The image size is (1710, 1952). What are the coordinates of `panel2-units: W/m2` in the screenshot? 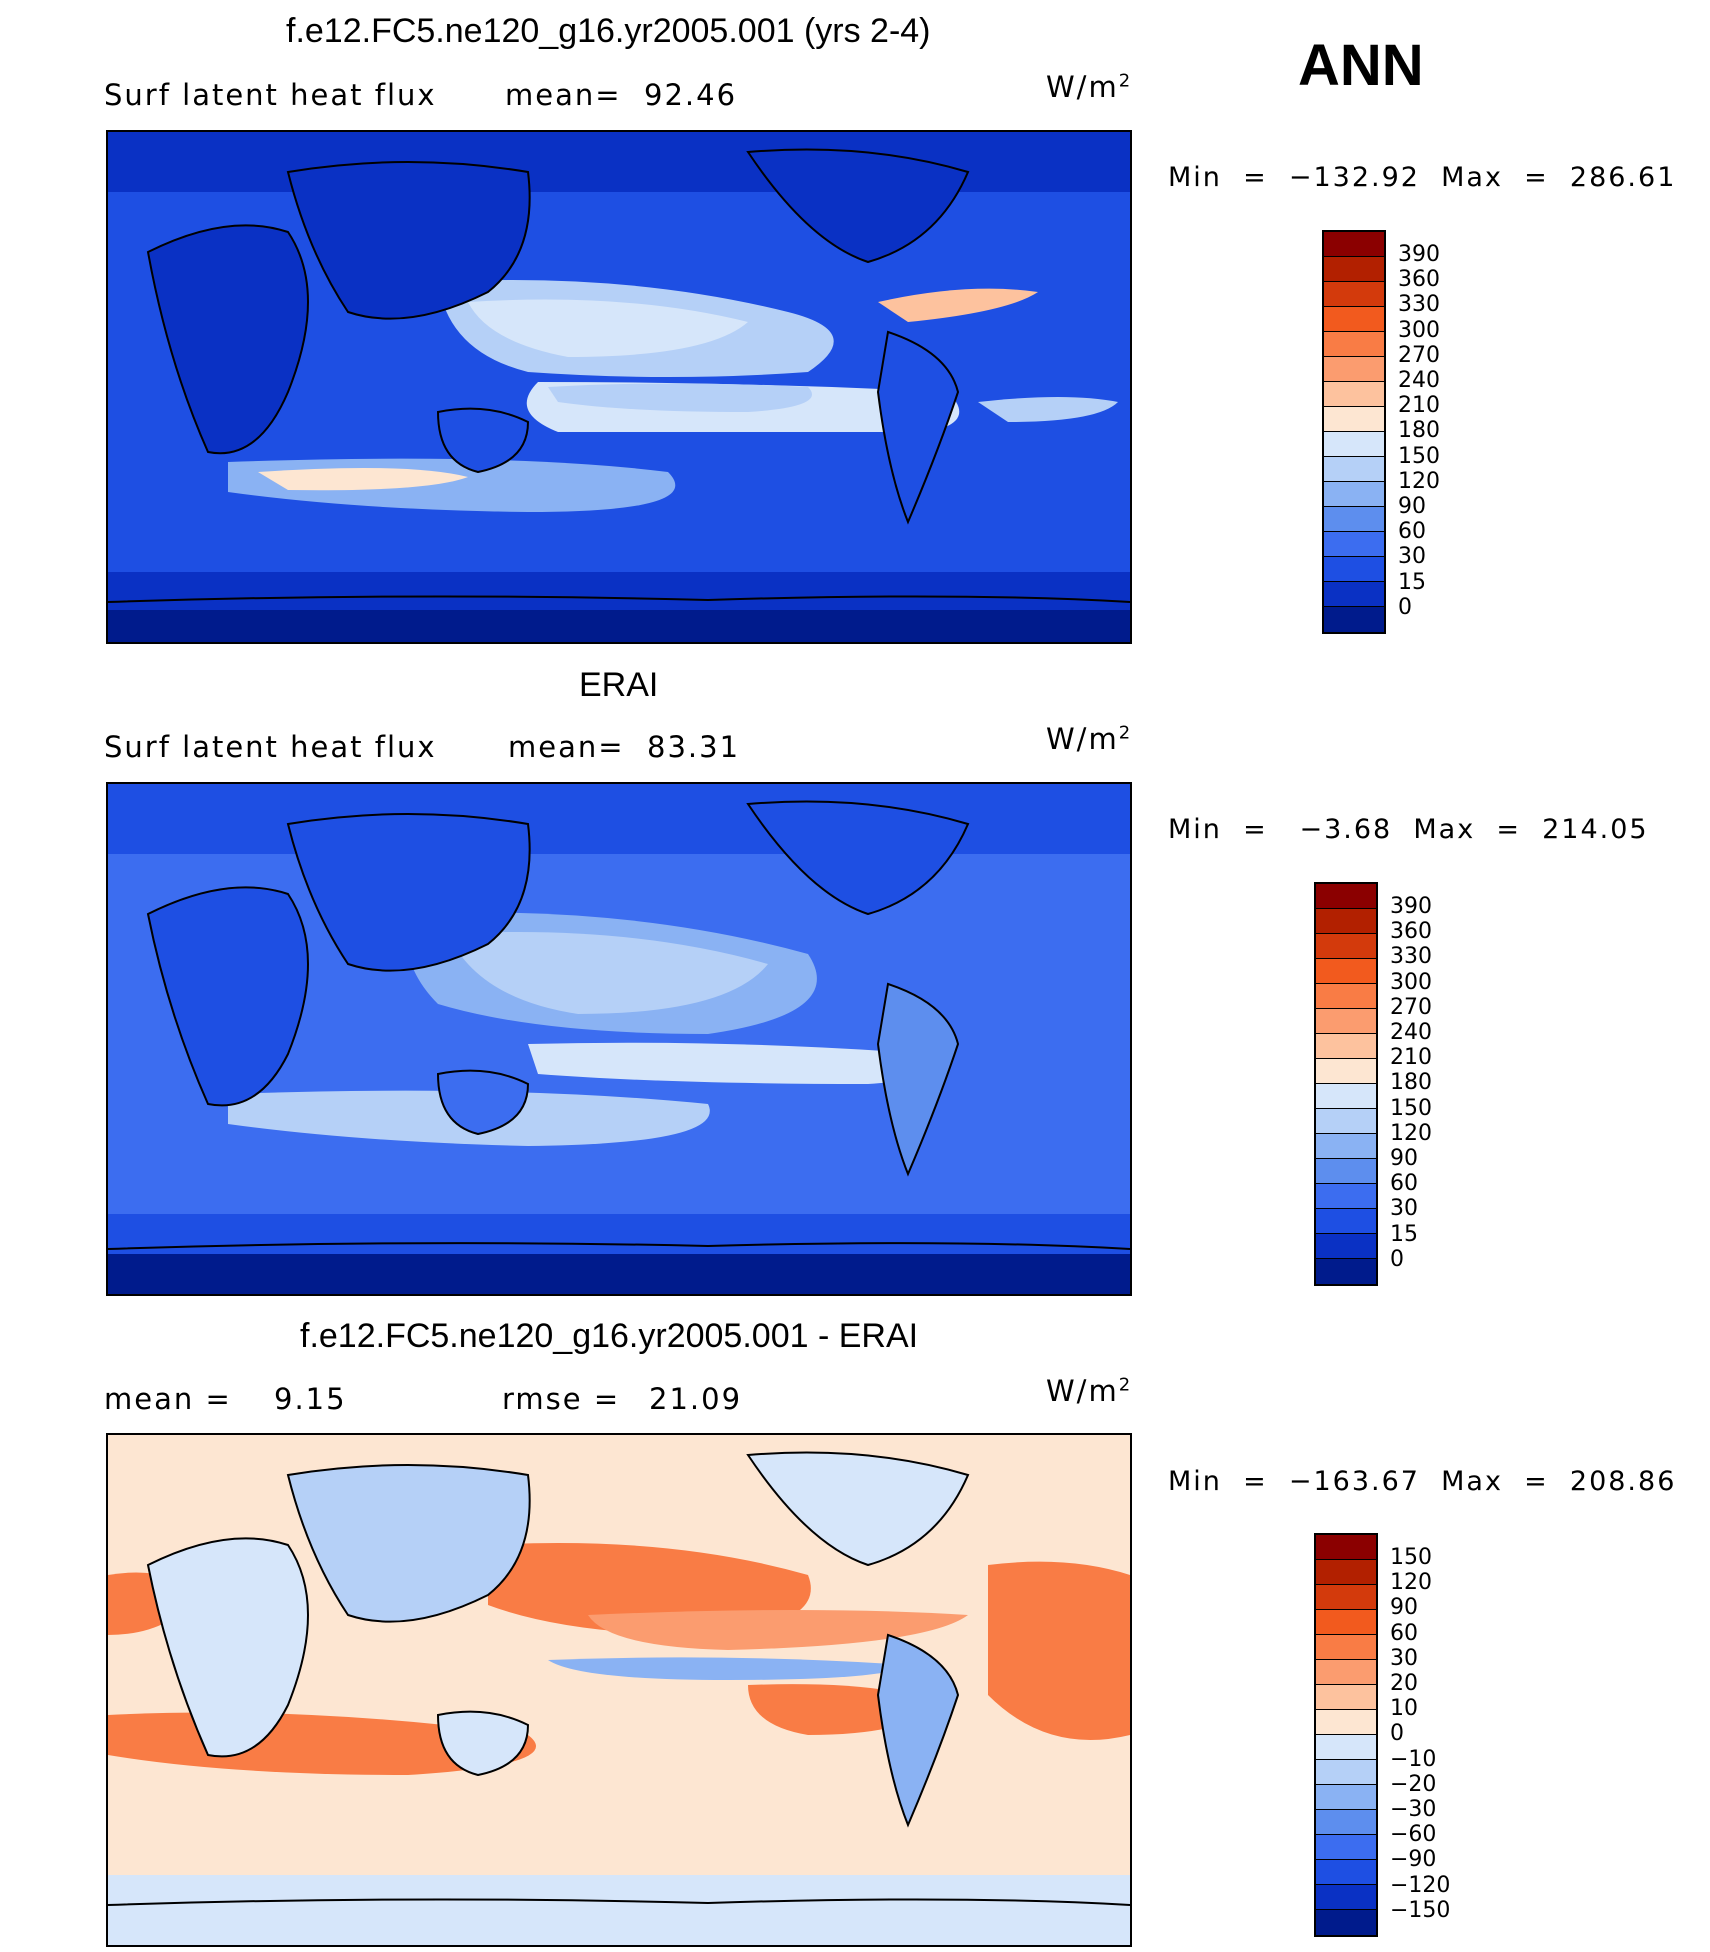 It's located at (1089, 739).